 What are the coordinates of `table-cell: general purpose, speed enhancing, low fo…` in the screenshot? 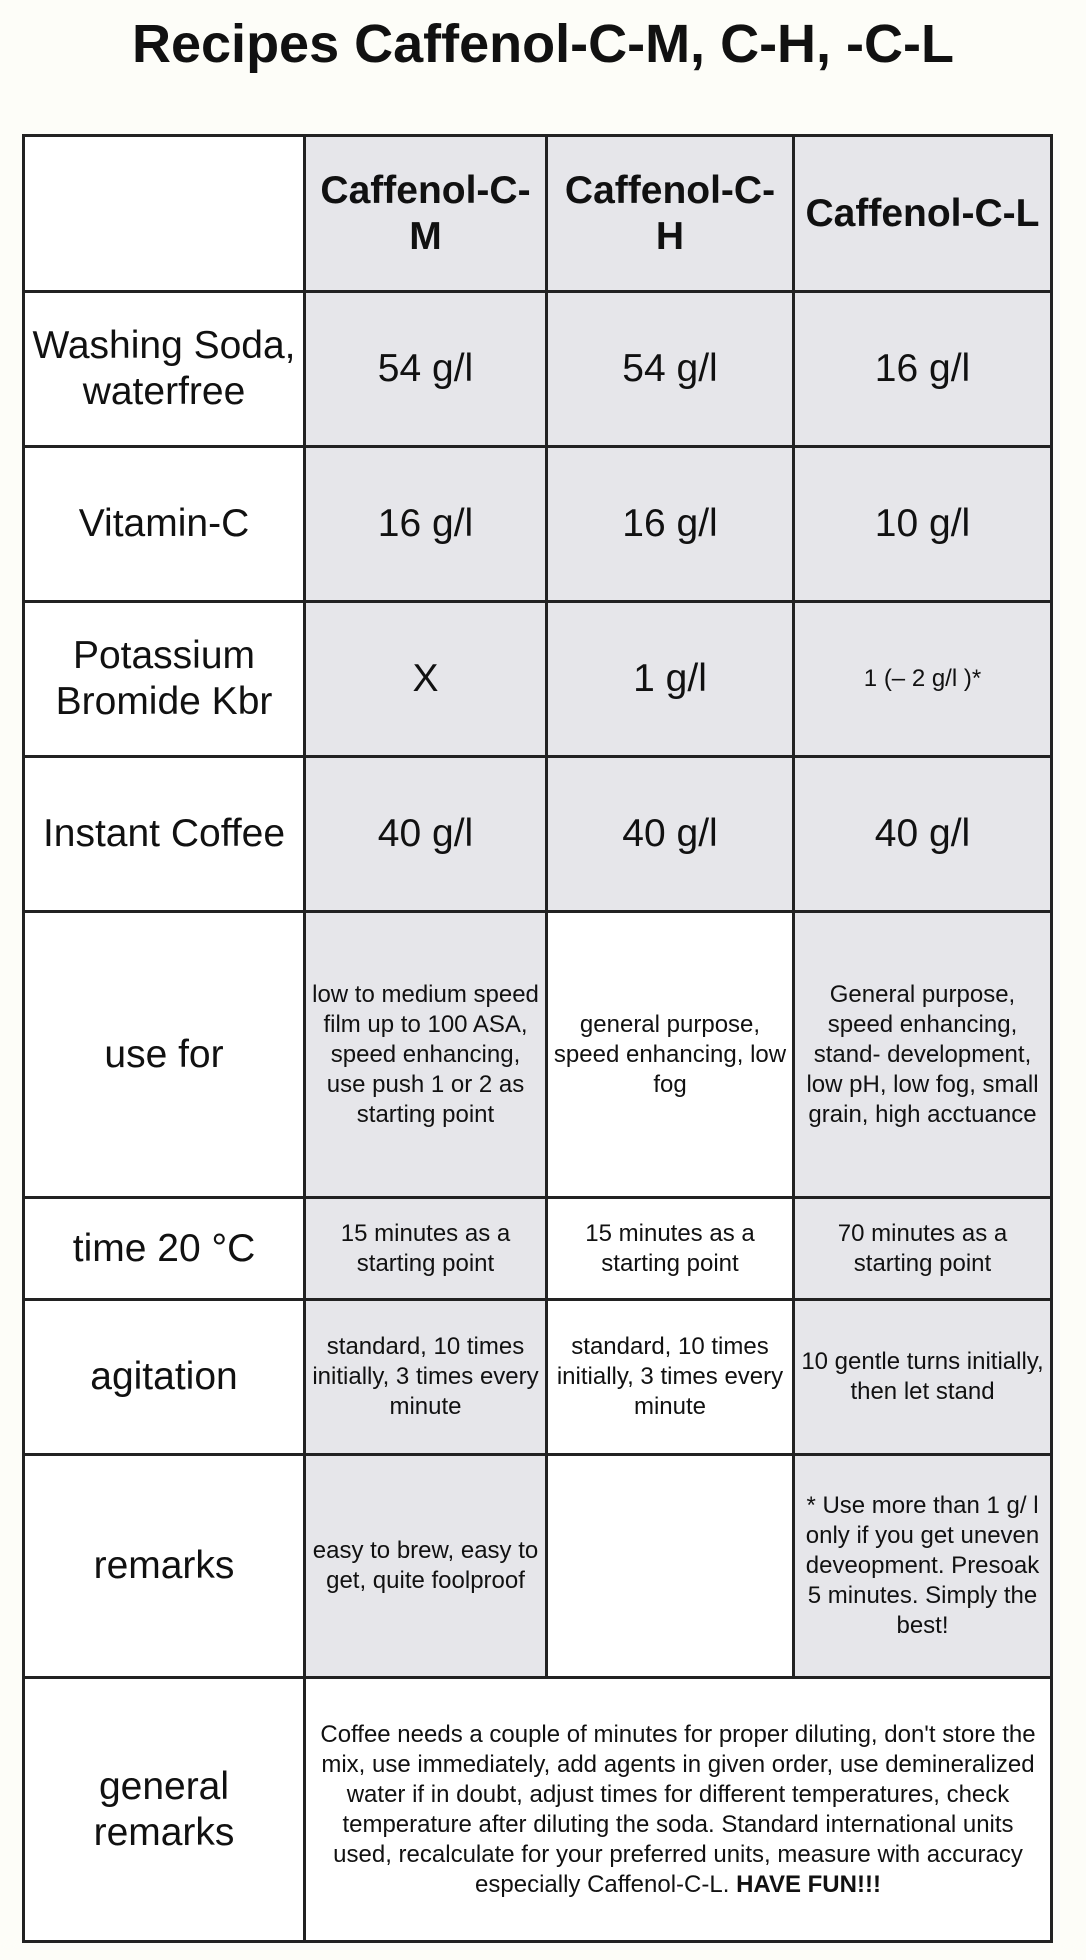 It's located at (670, 1054).